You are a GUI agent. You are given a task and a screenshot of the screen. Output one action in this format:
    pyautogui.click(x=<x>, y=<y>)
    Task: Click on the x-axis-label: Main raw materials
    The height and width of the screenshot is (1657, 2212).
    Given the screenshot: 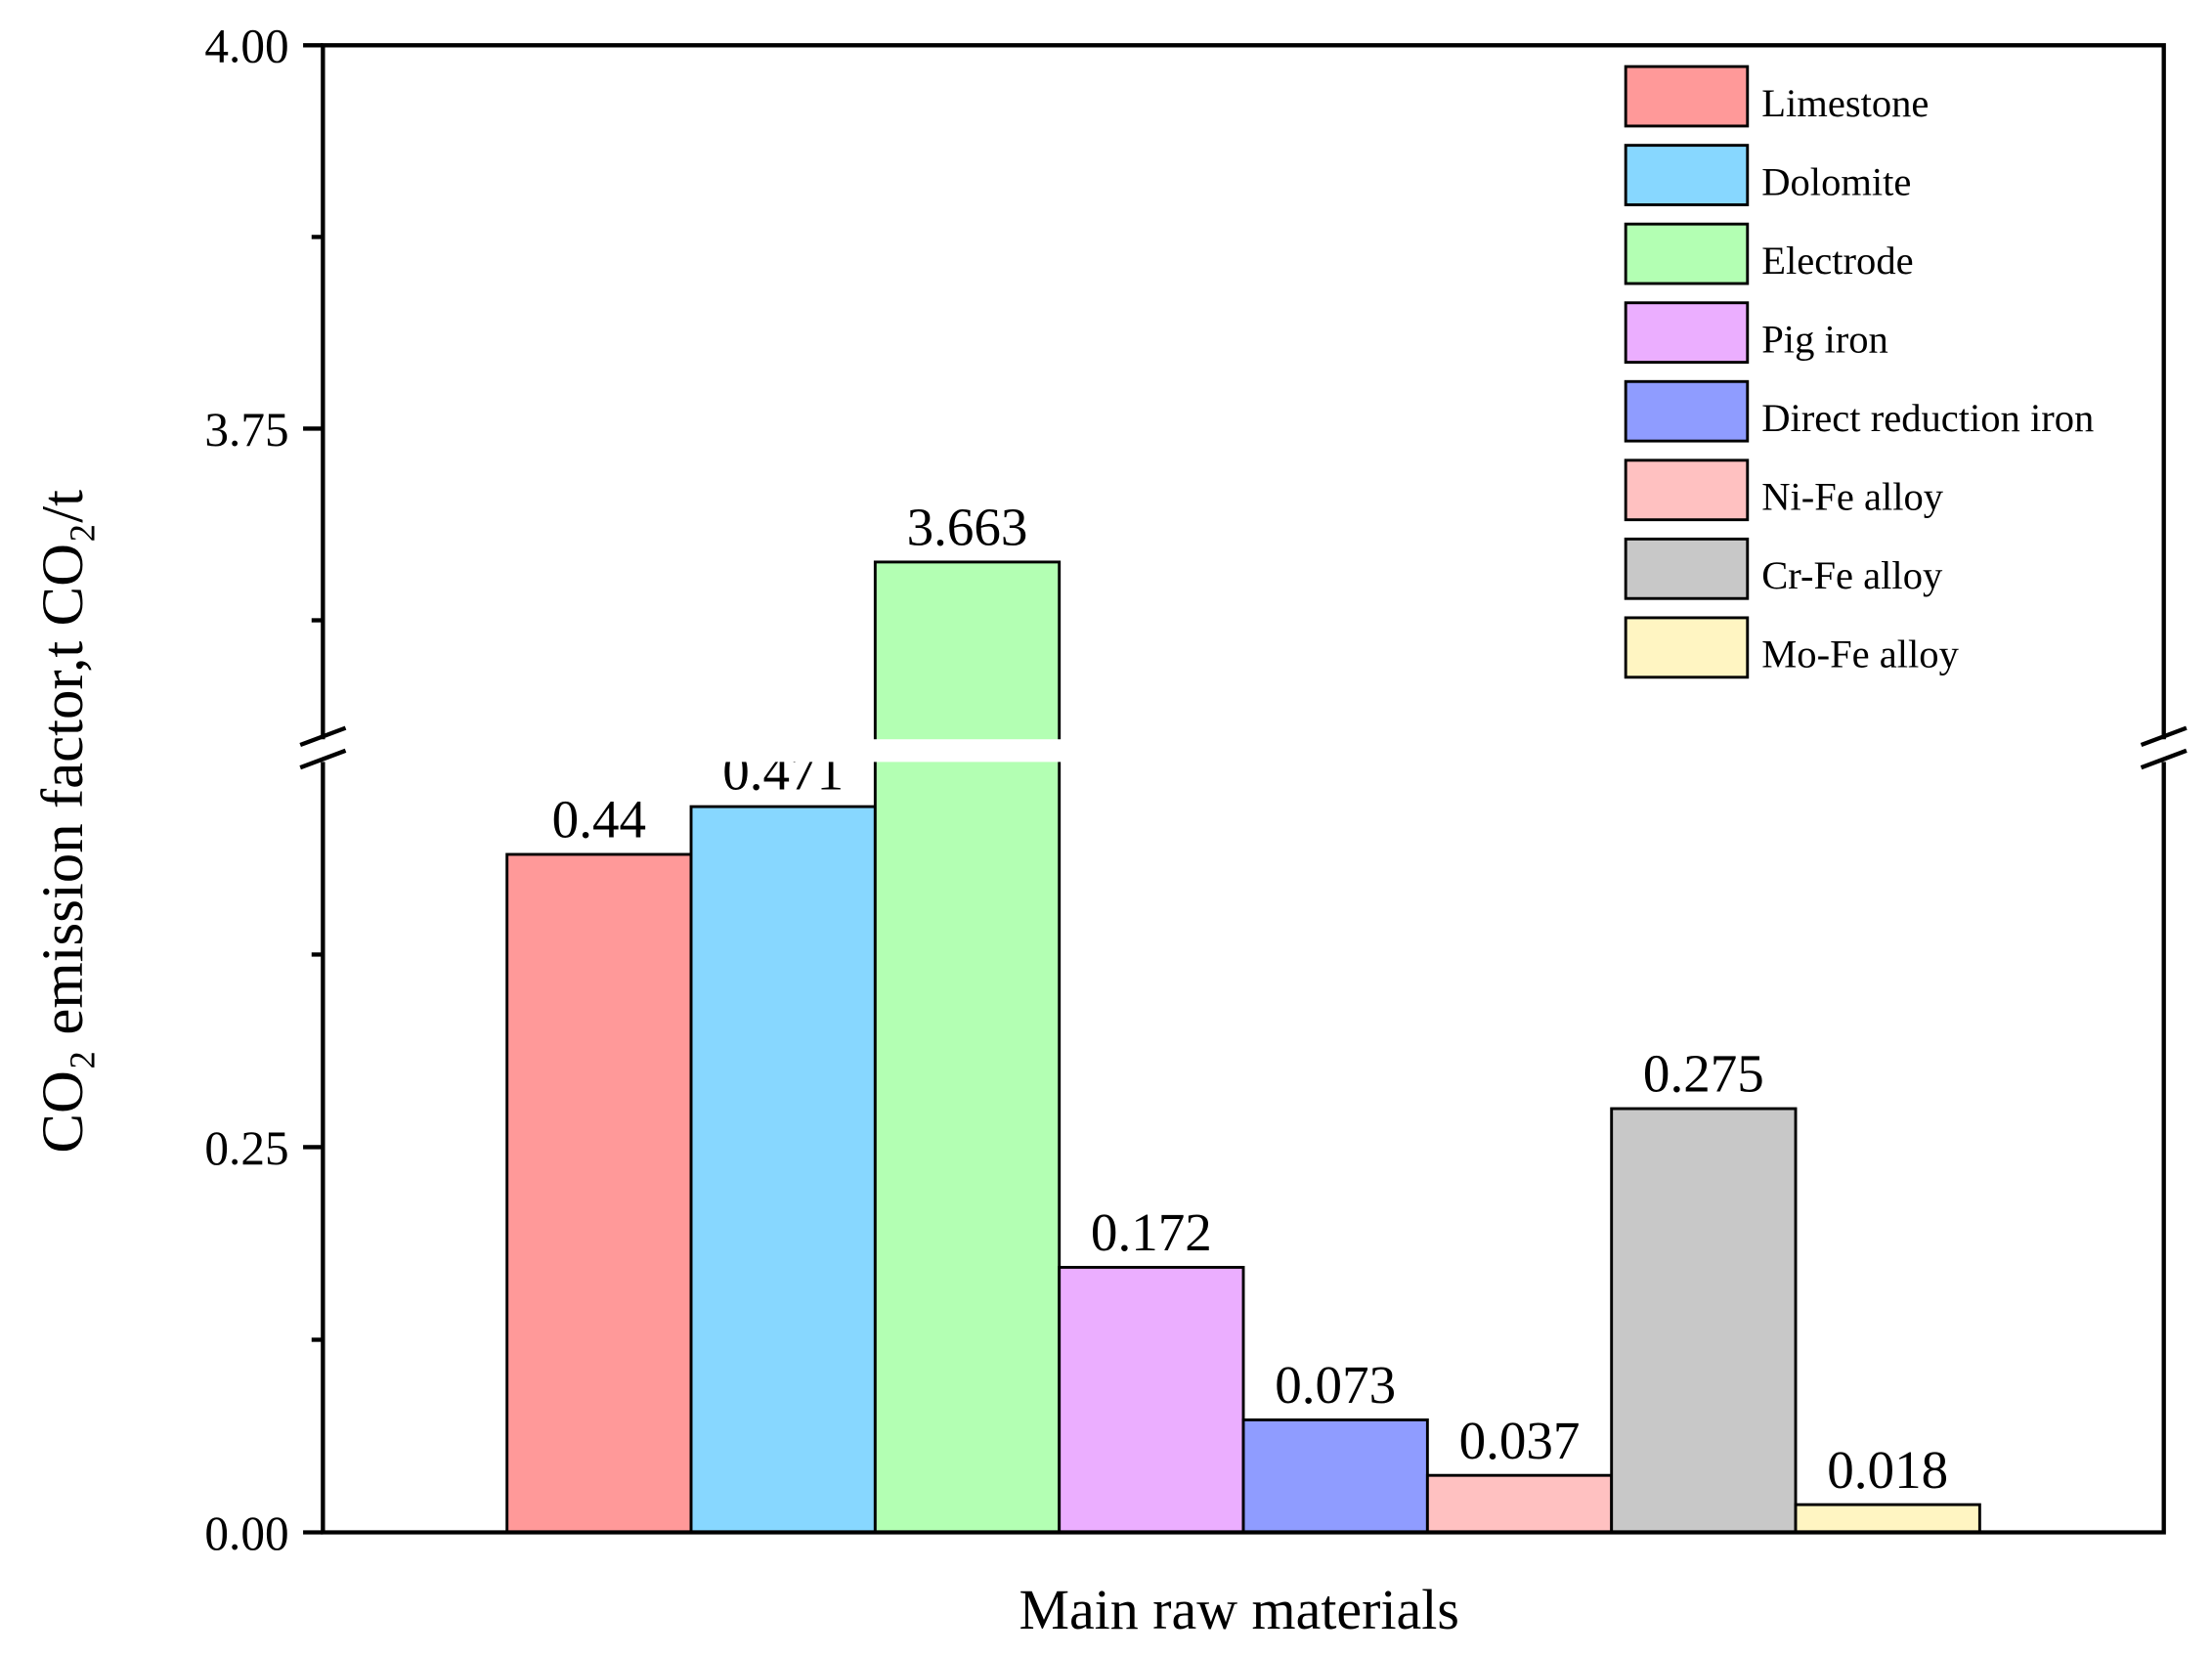 What is the action you would take?
    pyautogui.click(x=1238, y=1609)
    